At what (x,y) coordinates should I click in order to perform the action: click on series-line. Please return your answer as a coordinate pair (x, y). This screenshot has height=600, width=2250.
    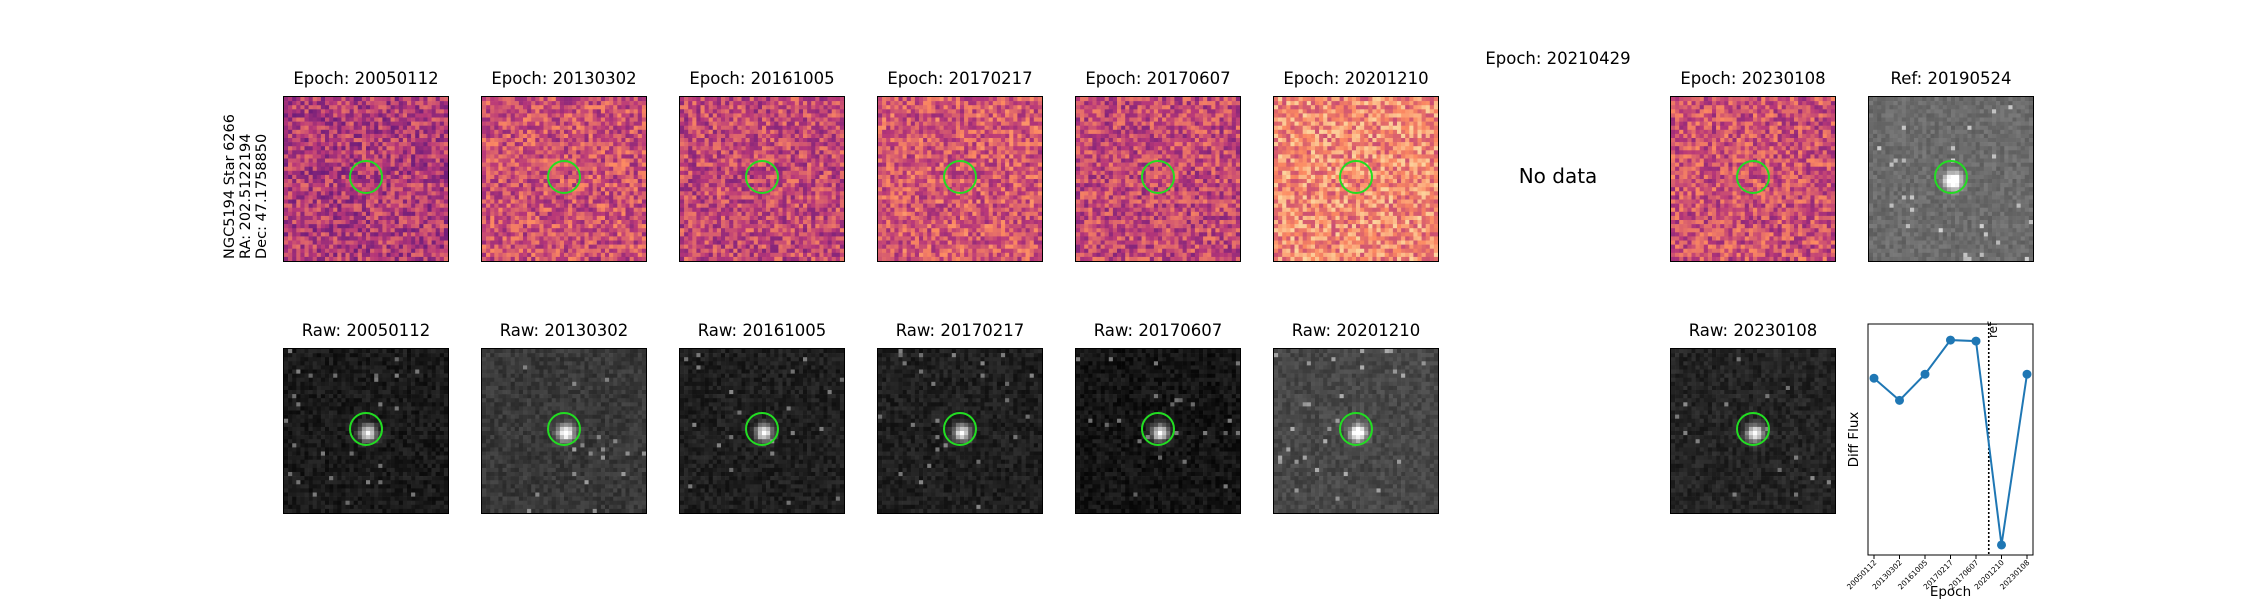
    Looking at the image, I should click on (1950, 442).